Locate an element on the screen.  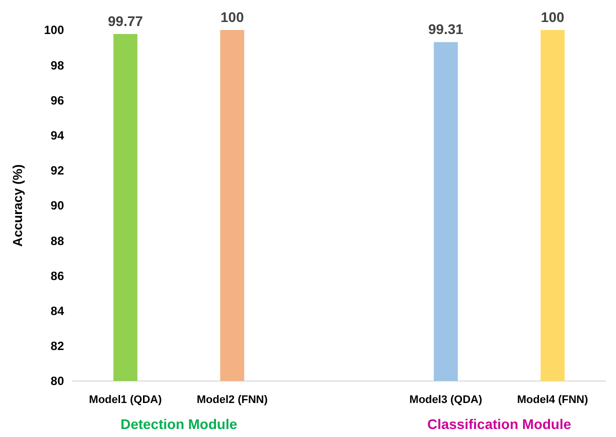
y-tick-label: 80 is located at coordinates (57, 381).